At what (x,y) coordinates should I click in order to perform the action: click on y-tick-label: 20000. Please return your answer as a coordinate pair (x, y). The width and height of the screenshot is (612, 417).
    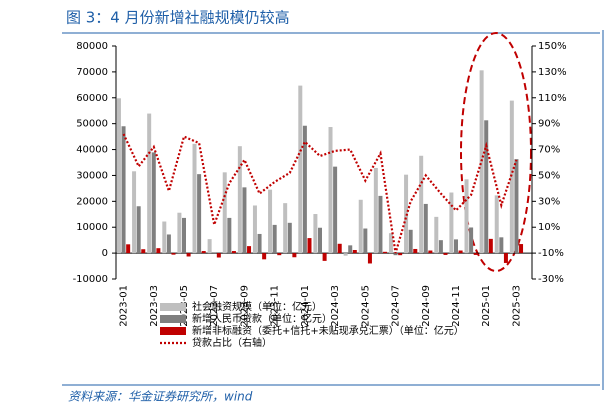
    Looking at the image, I should click on (92, 201).